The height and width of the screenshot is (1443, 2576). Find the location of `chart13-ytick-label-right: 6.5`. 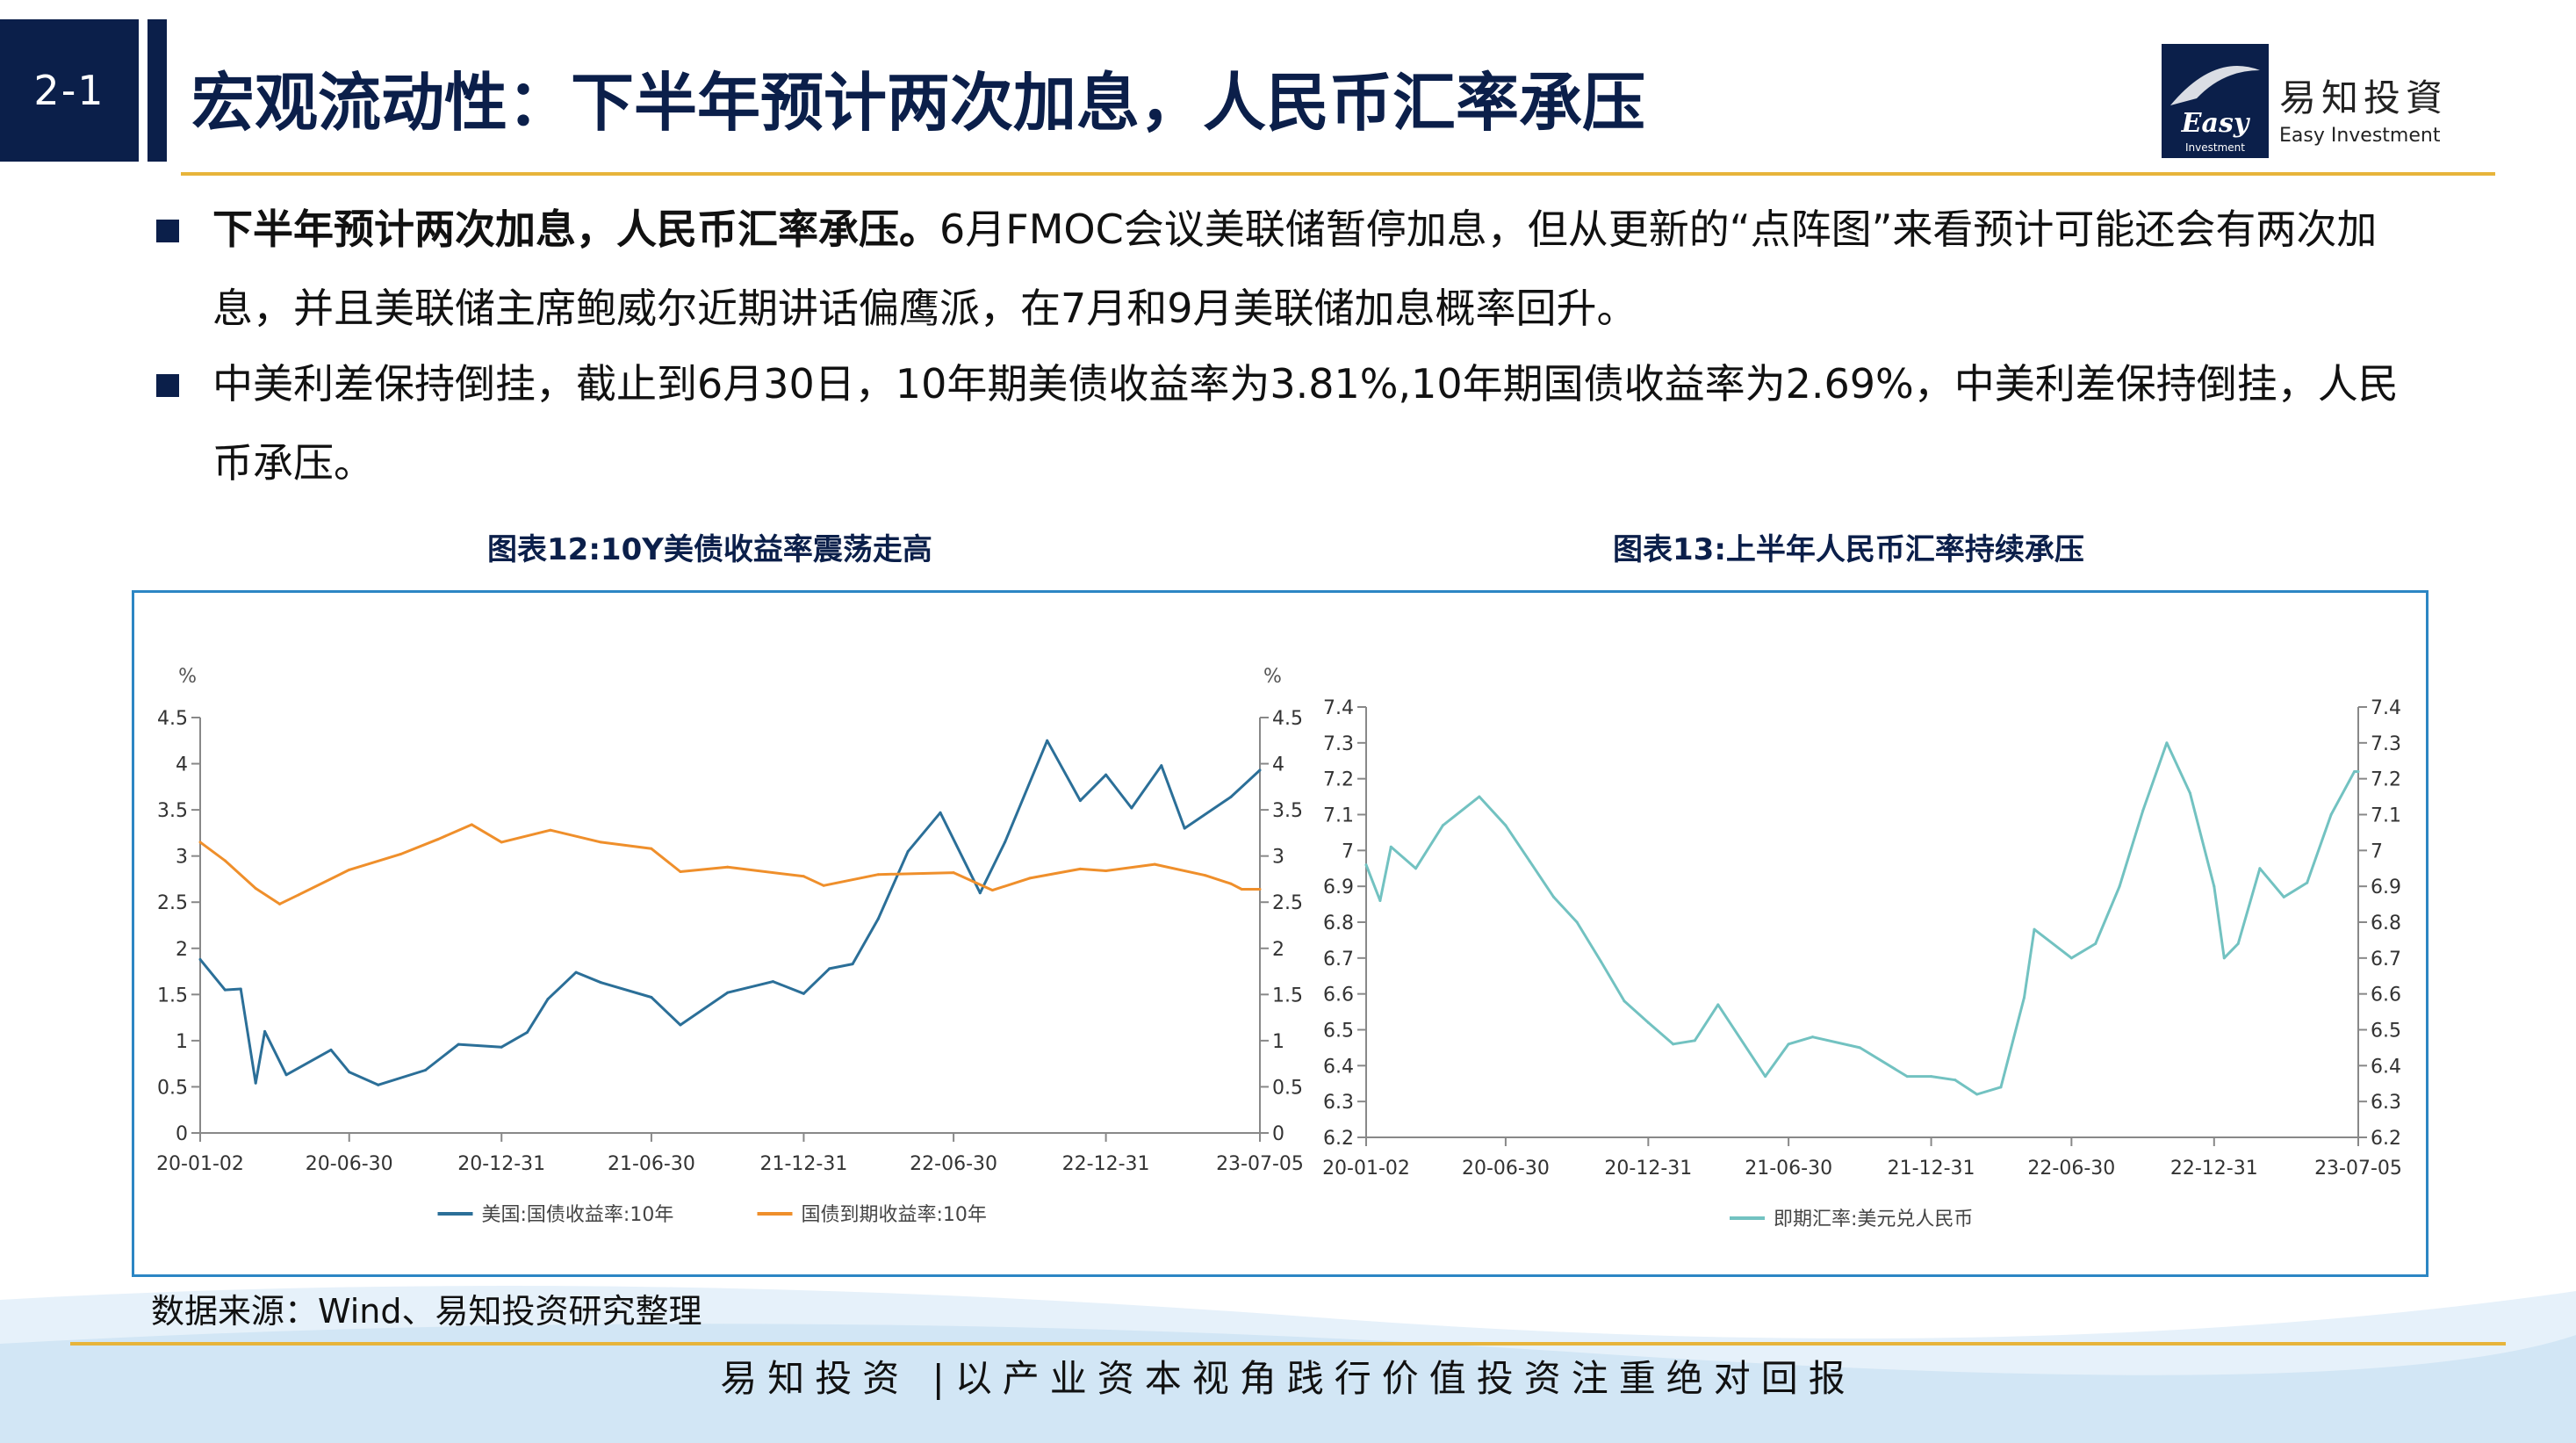

chart13-ytick-label-right: 6.5 is located at coordinates (2386, 1032).